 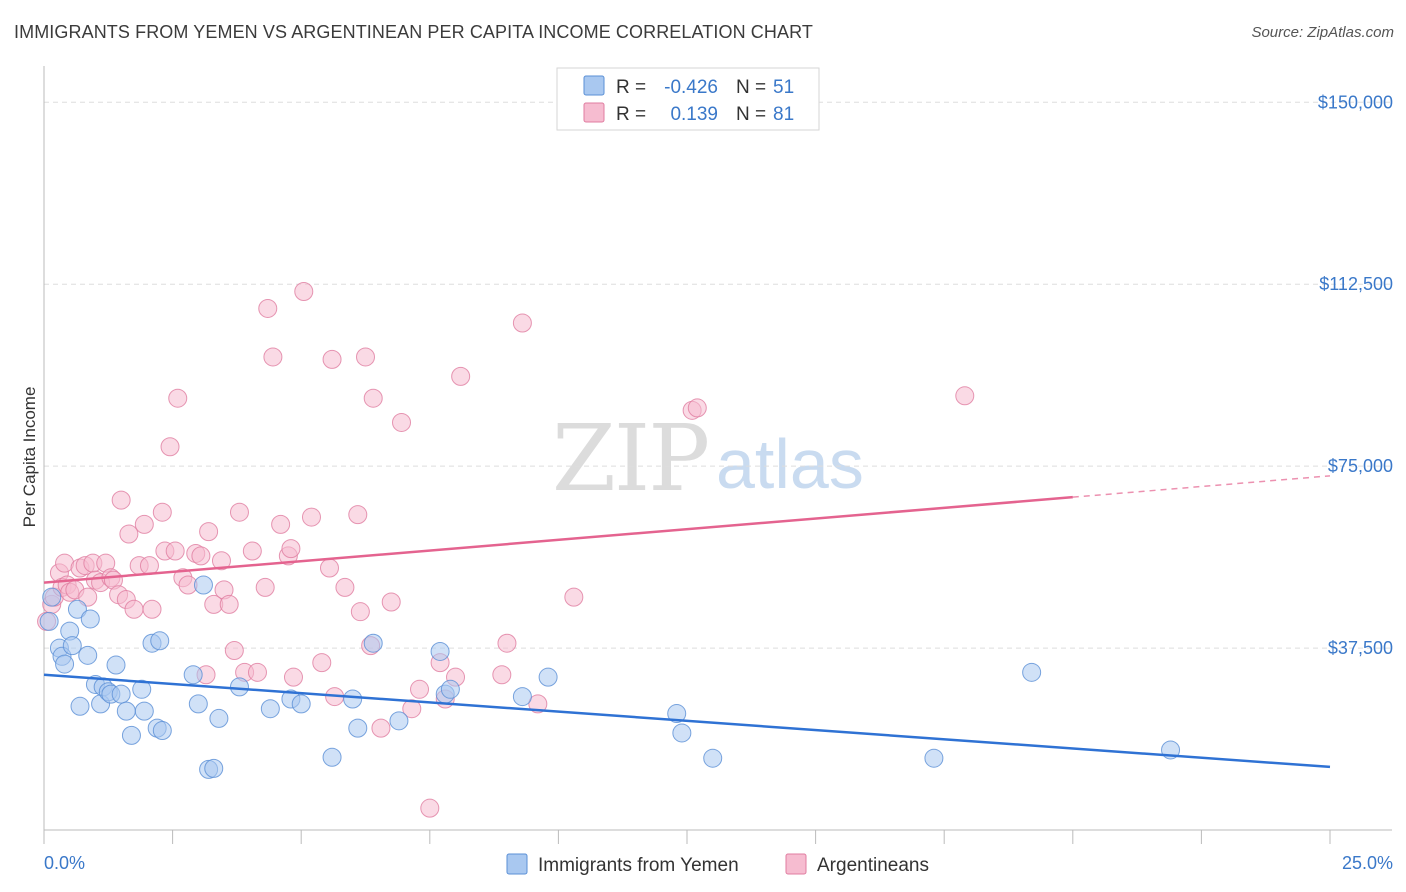 I want to click on x-tick-label-right: 25.0%, so click(x=1367, y=863).